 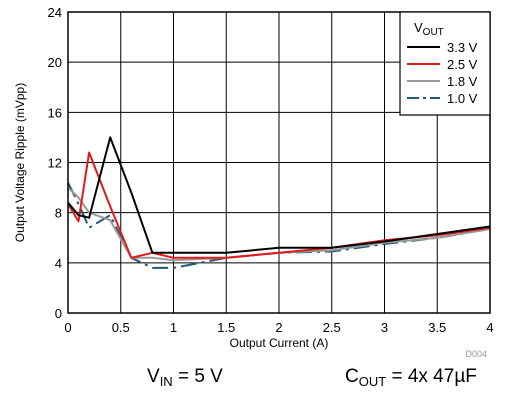 What do you see at coordinates (462, 98) in the screenshot?
I see `legend-label: 1.0 V` at bounding box center [462, 98].